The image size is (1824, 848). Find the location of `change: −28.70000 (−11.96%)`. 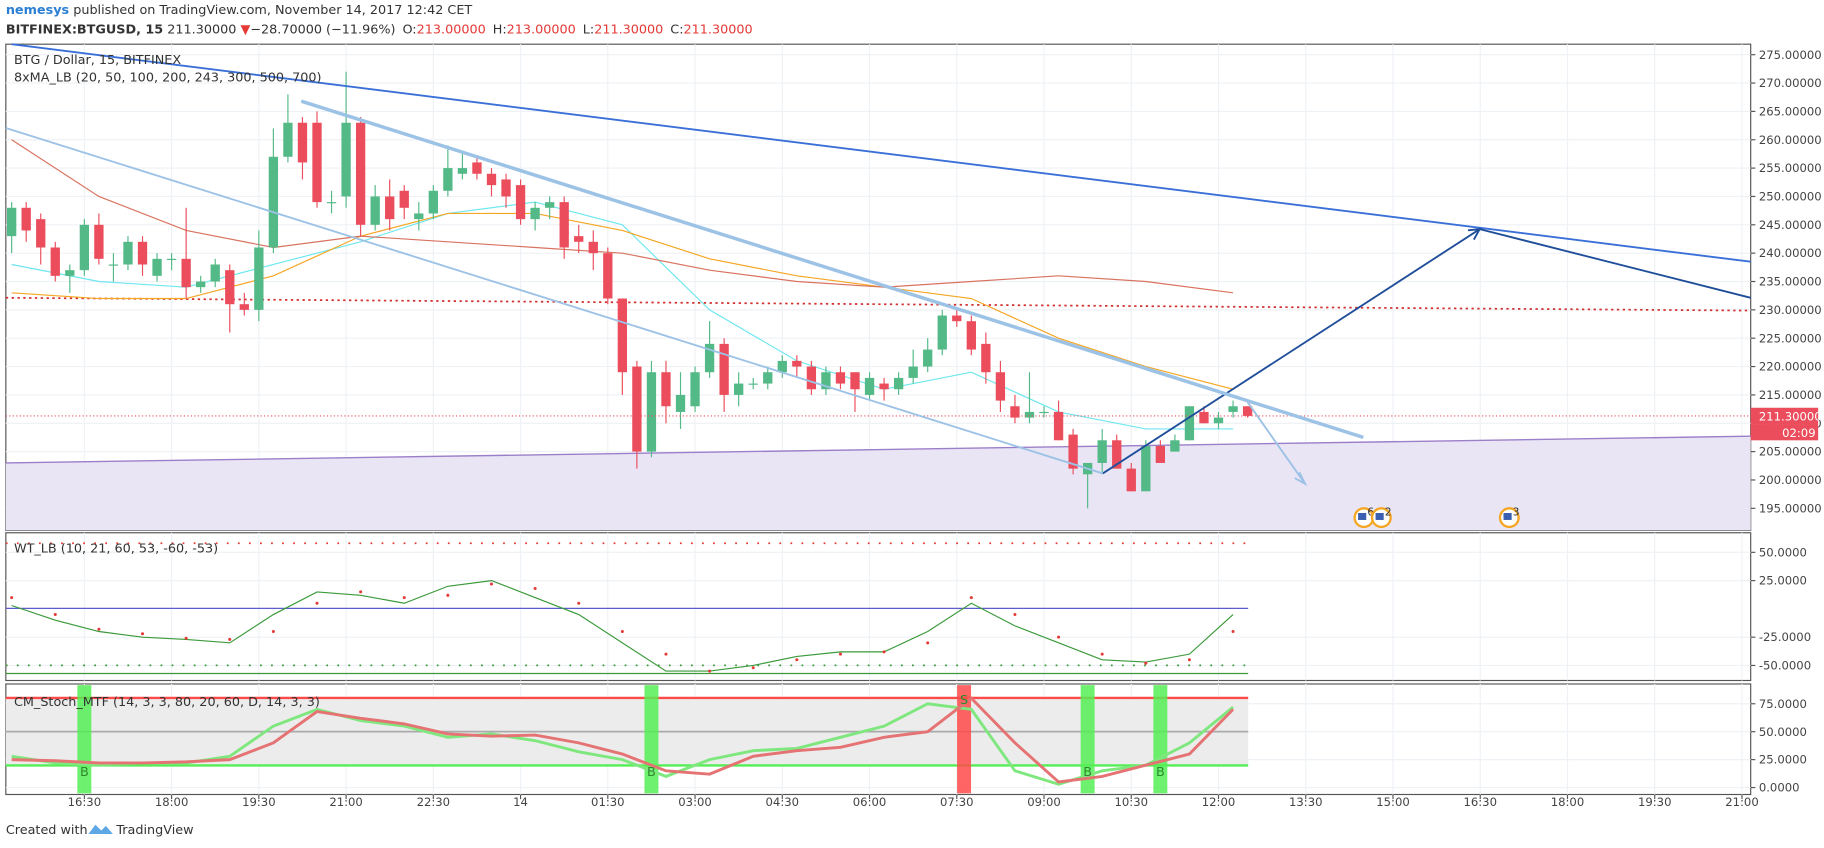

change: −28.70000 (−11.96%) is located at coordinates (322, 30).